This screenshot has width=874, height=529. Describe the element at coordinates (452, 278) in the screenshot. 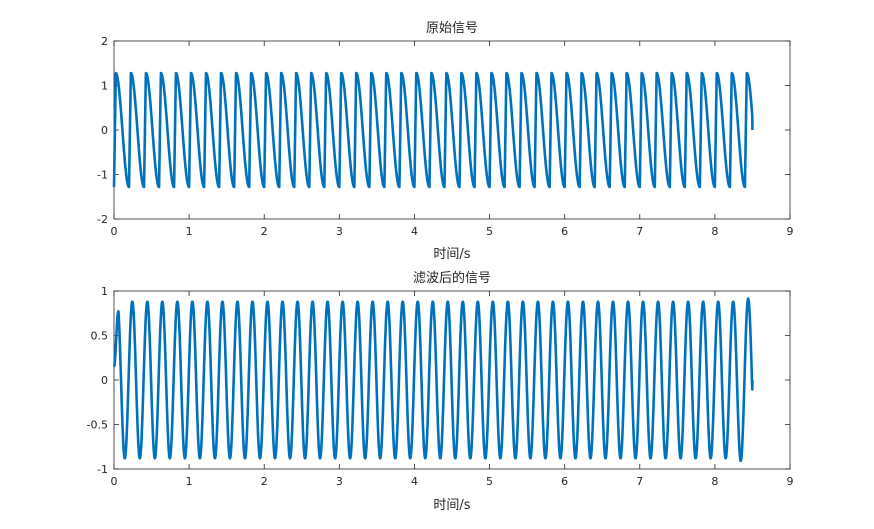

I see `title-filtered-signal: 滤波后的信号` at that location.